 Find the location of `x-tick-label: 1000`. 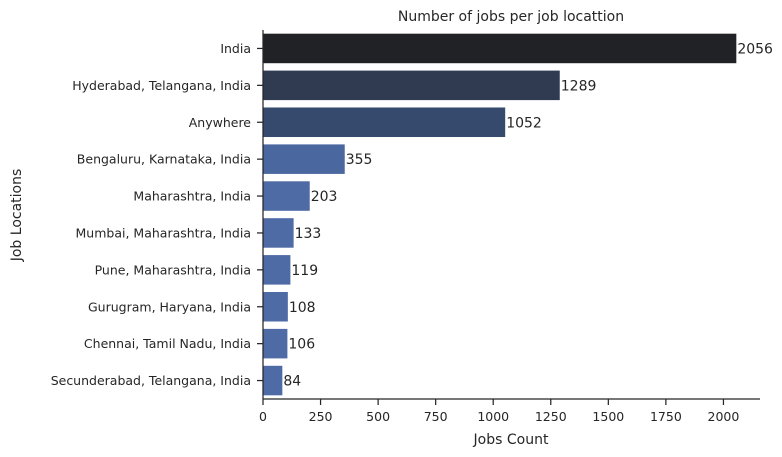

x-tick-label: 1000 is located at coordinates (493, 416).